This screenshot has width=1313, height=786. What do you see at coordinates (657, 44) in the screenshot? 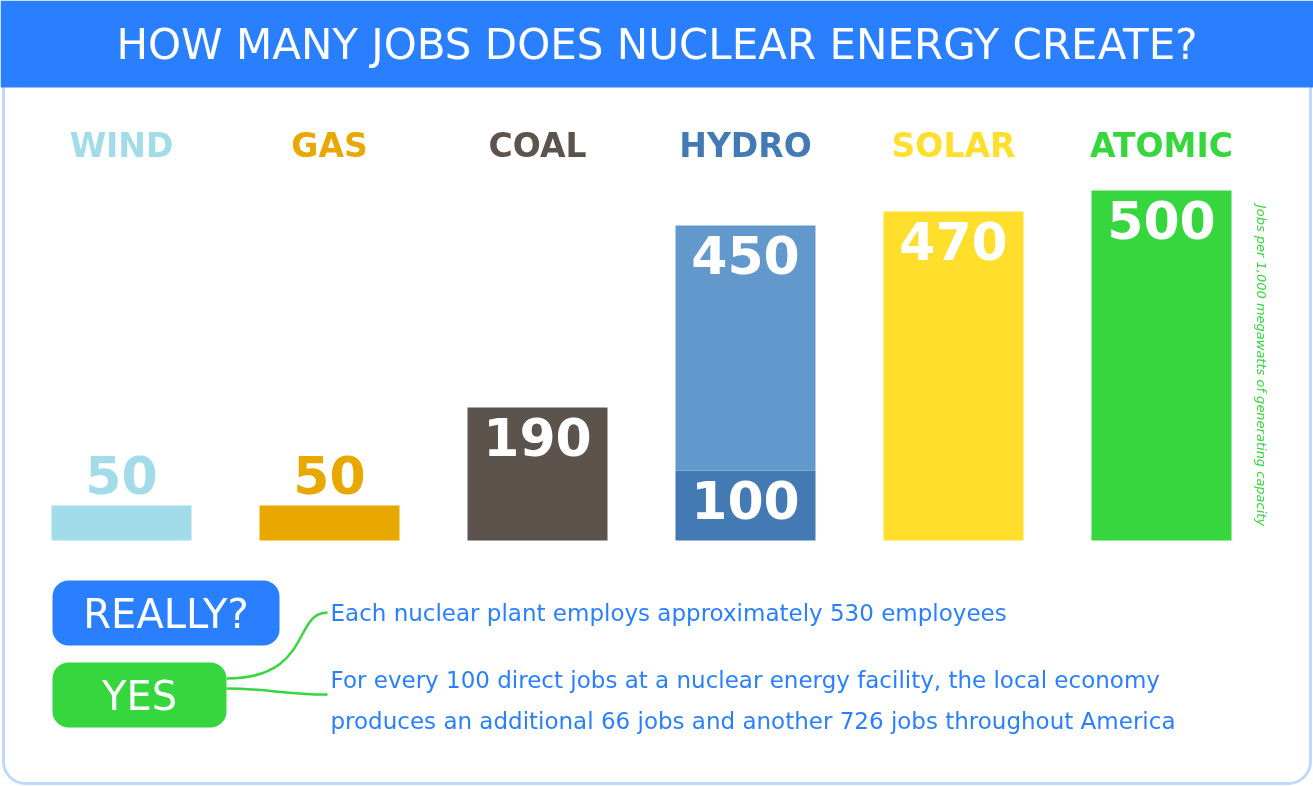
I see `chart-title: HOW MANY JOBS DOES NUCLEAR ENERGY CREATE?` at bounding box center [657, 44].